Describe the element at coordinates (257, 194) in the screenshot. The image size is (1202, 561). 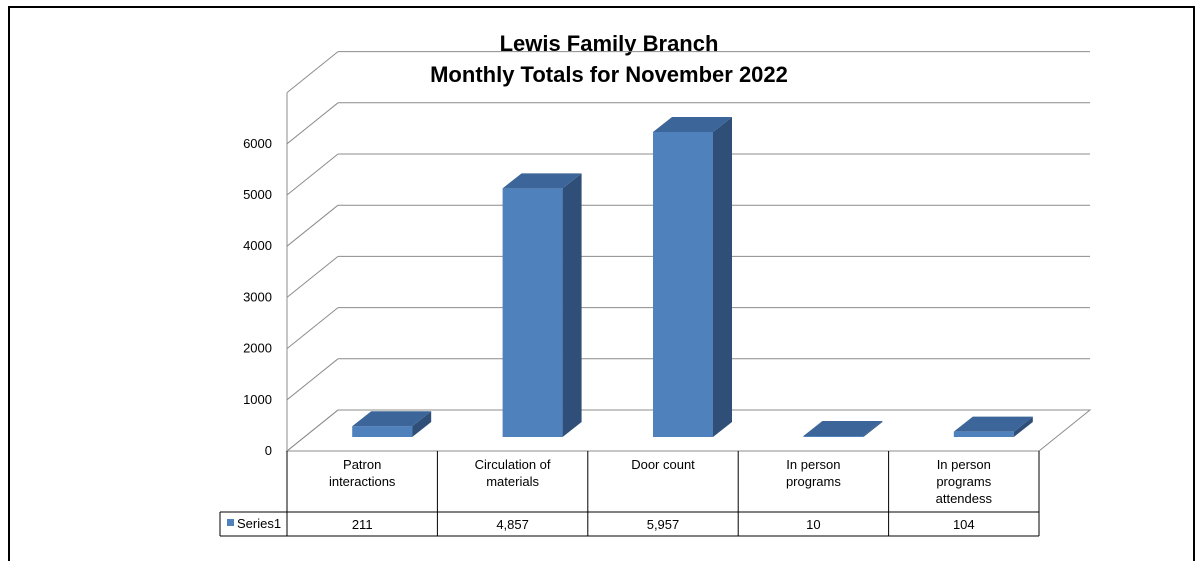
I see `y-tick-label: 5000` at that location.